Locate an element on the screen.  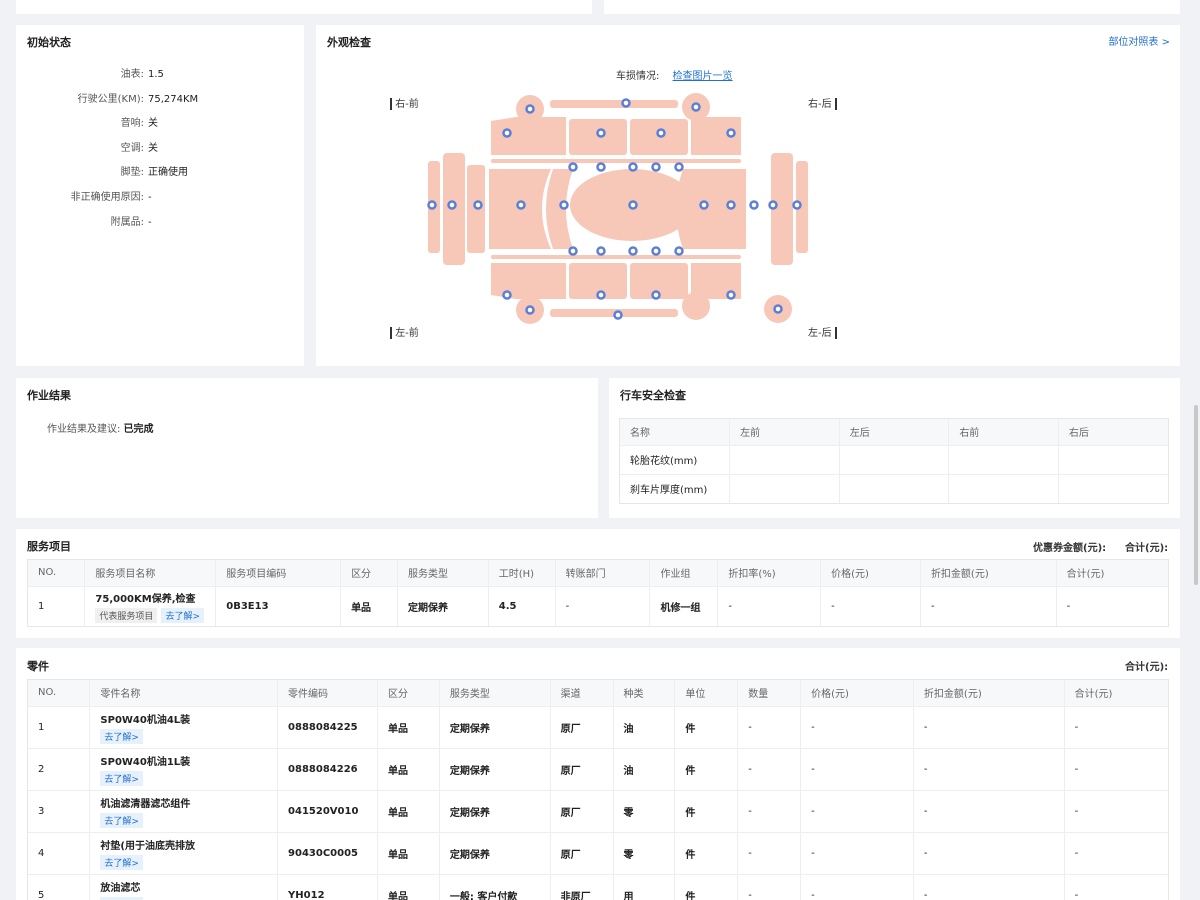
service-cell-group: 机修一组 is located at coordinates (684, 605).